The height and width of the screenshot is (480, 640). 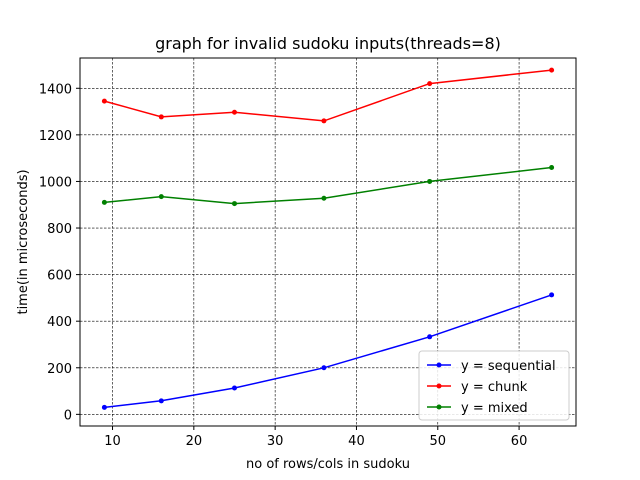 I want to click on legend-label: y = sequential, so click(x=508, y=366).